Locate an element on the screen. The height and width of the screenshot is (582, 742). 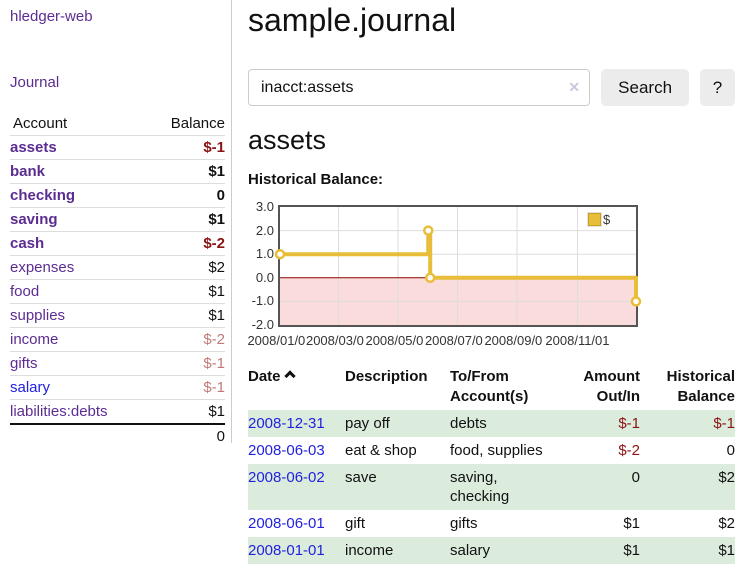
accounts-total-row: 0 is located at coordinates (117, 435).